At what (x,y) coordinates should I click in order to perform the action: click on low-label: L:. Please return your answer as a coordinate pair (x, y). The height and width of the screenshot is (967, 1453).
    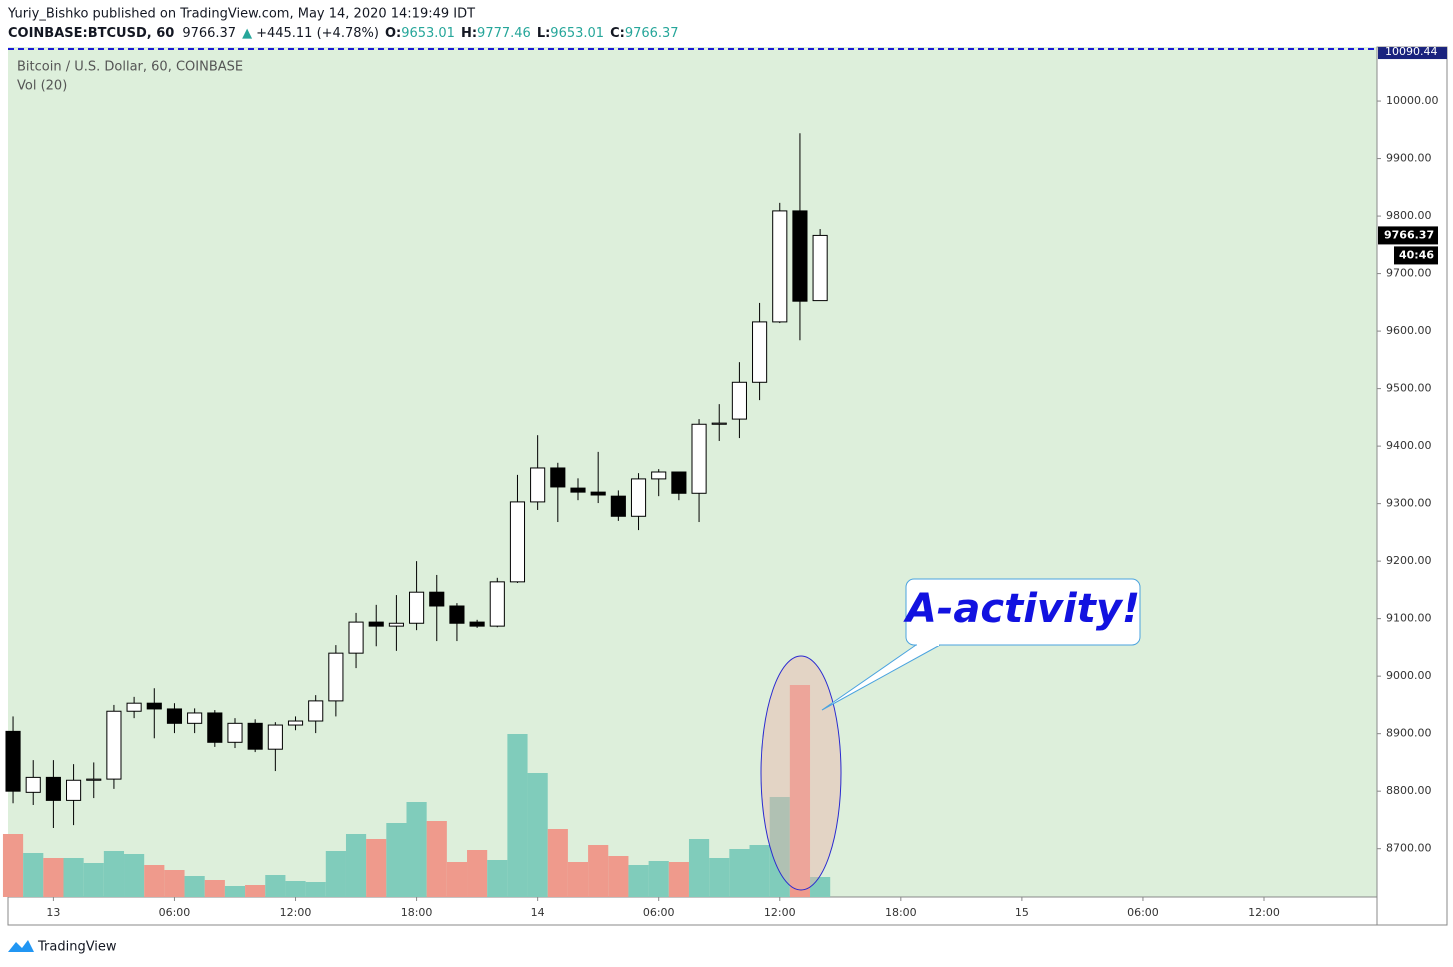
    Looking at the image, I should click on (543, 33).